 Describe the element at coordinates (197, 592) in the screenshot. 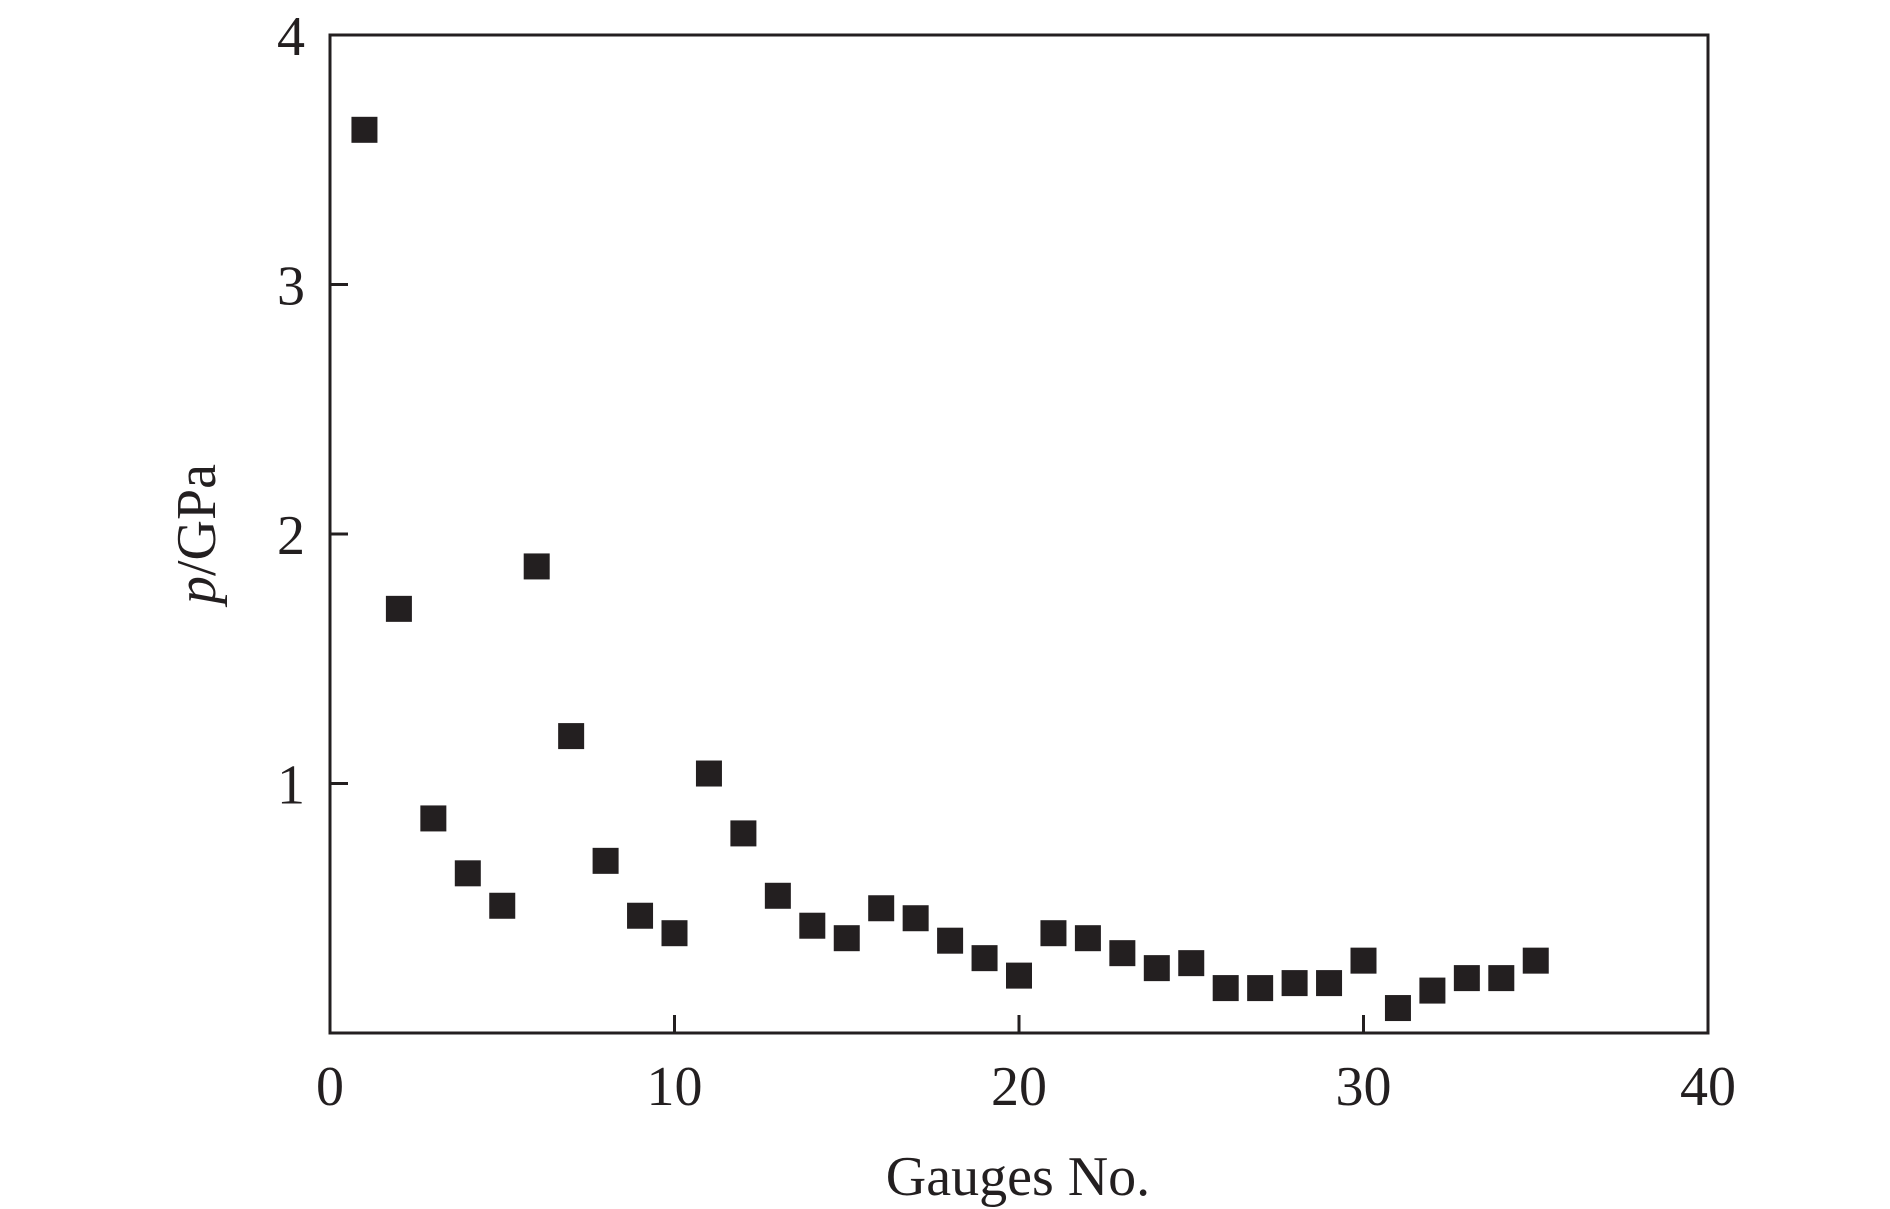

I see `y-axis-label-variable: p` at that location.